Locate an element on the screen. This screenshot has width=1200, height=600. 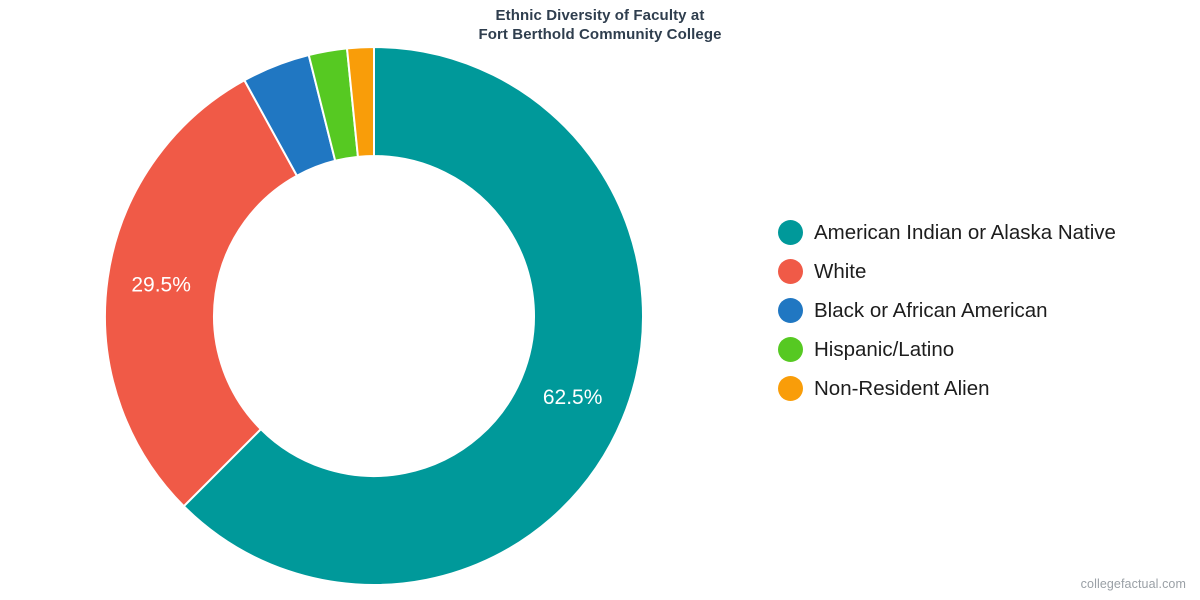
watermark: collegefactual.com is located at coordinates (1133, 584).